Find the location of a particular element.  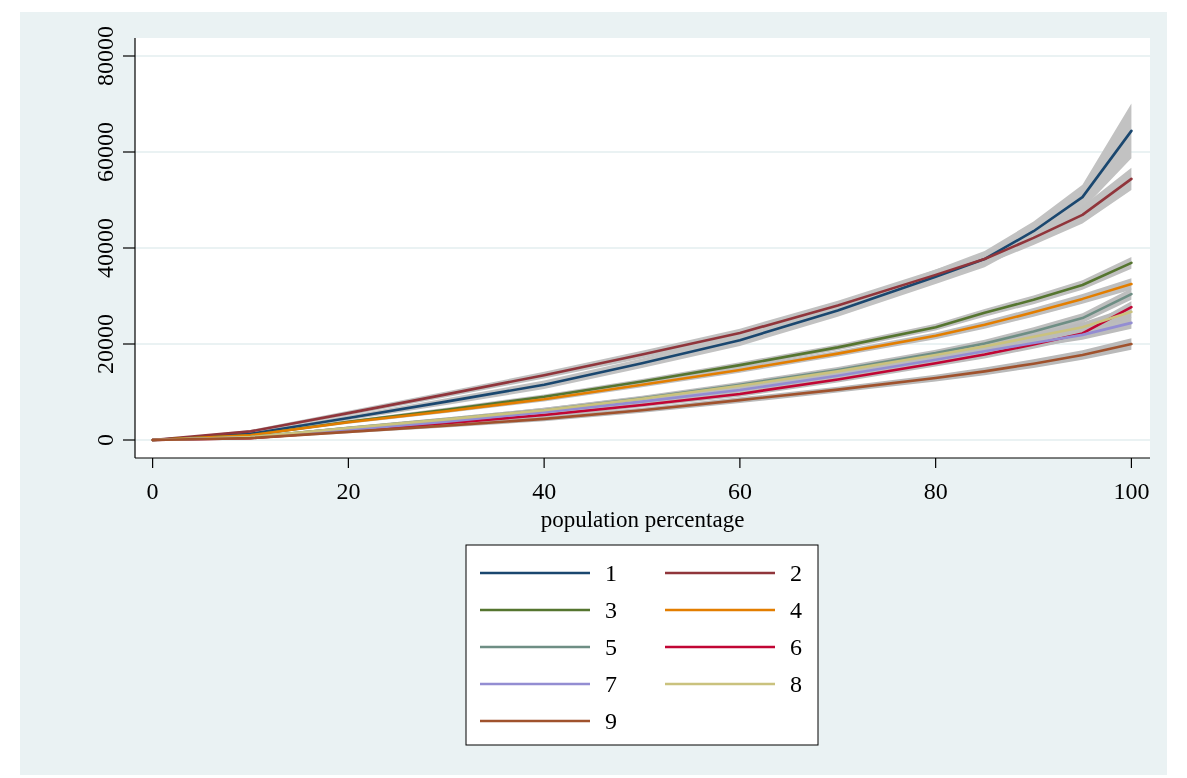

y-tick-label: 40000 is located at coordinates (105, 248).